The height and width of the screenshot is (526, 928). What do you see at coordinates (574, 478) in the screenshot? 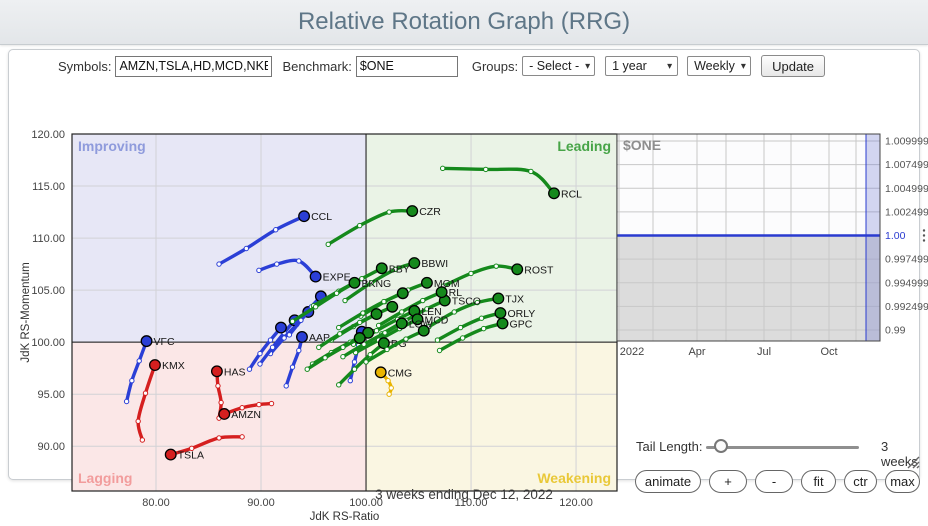
I see `quadrant-label: Weakening` at bounding box center [574, 478].